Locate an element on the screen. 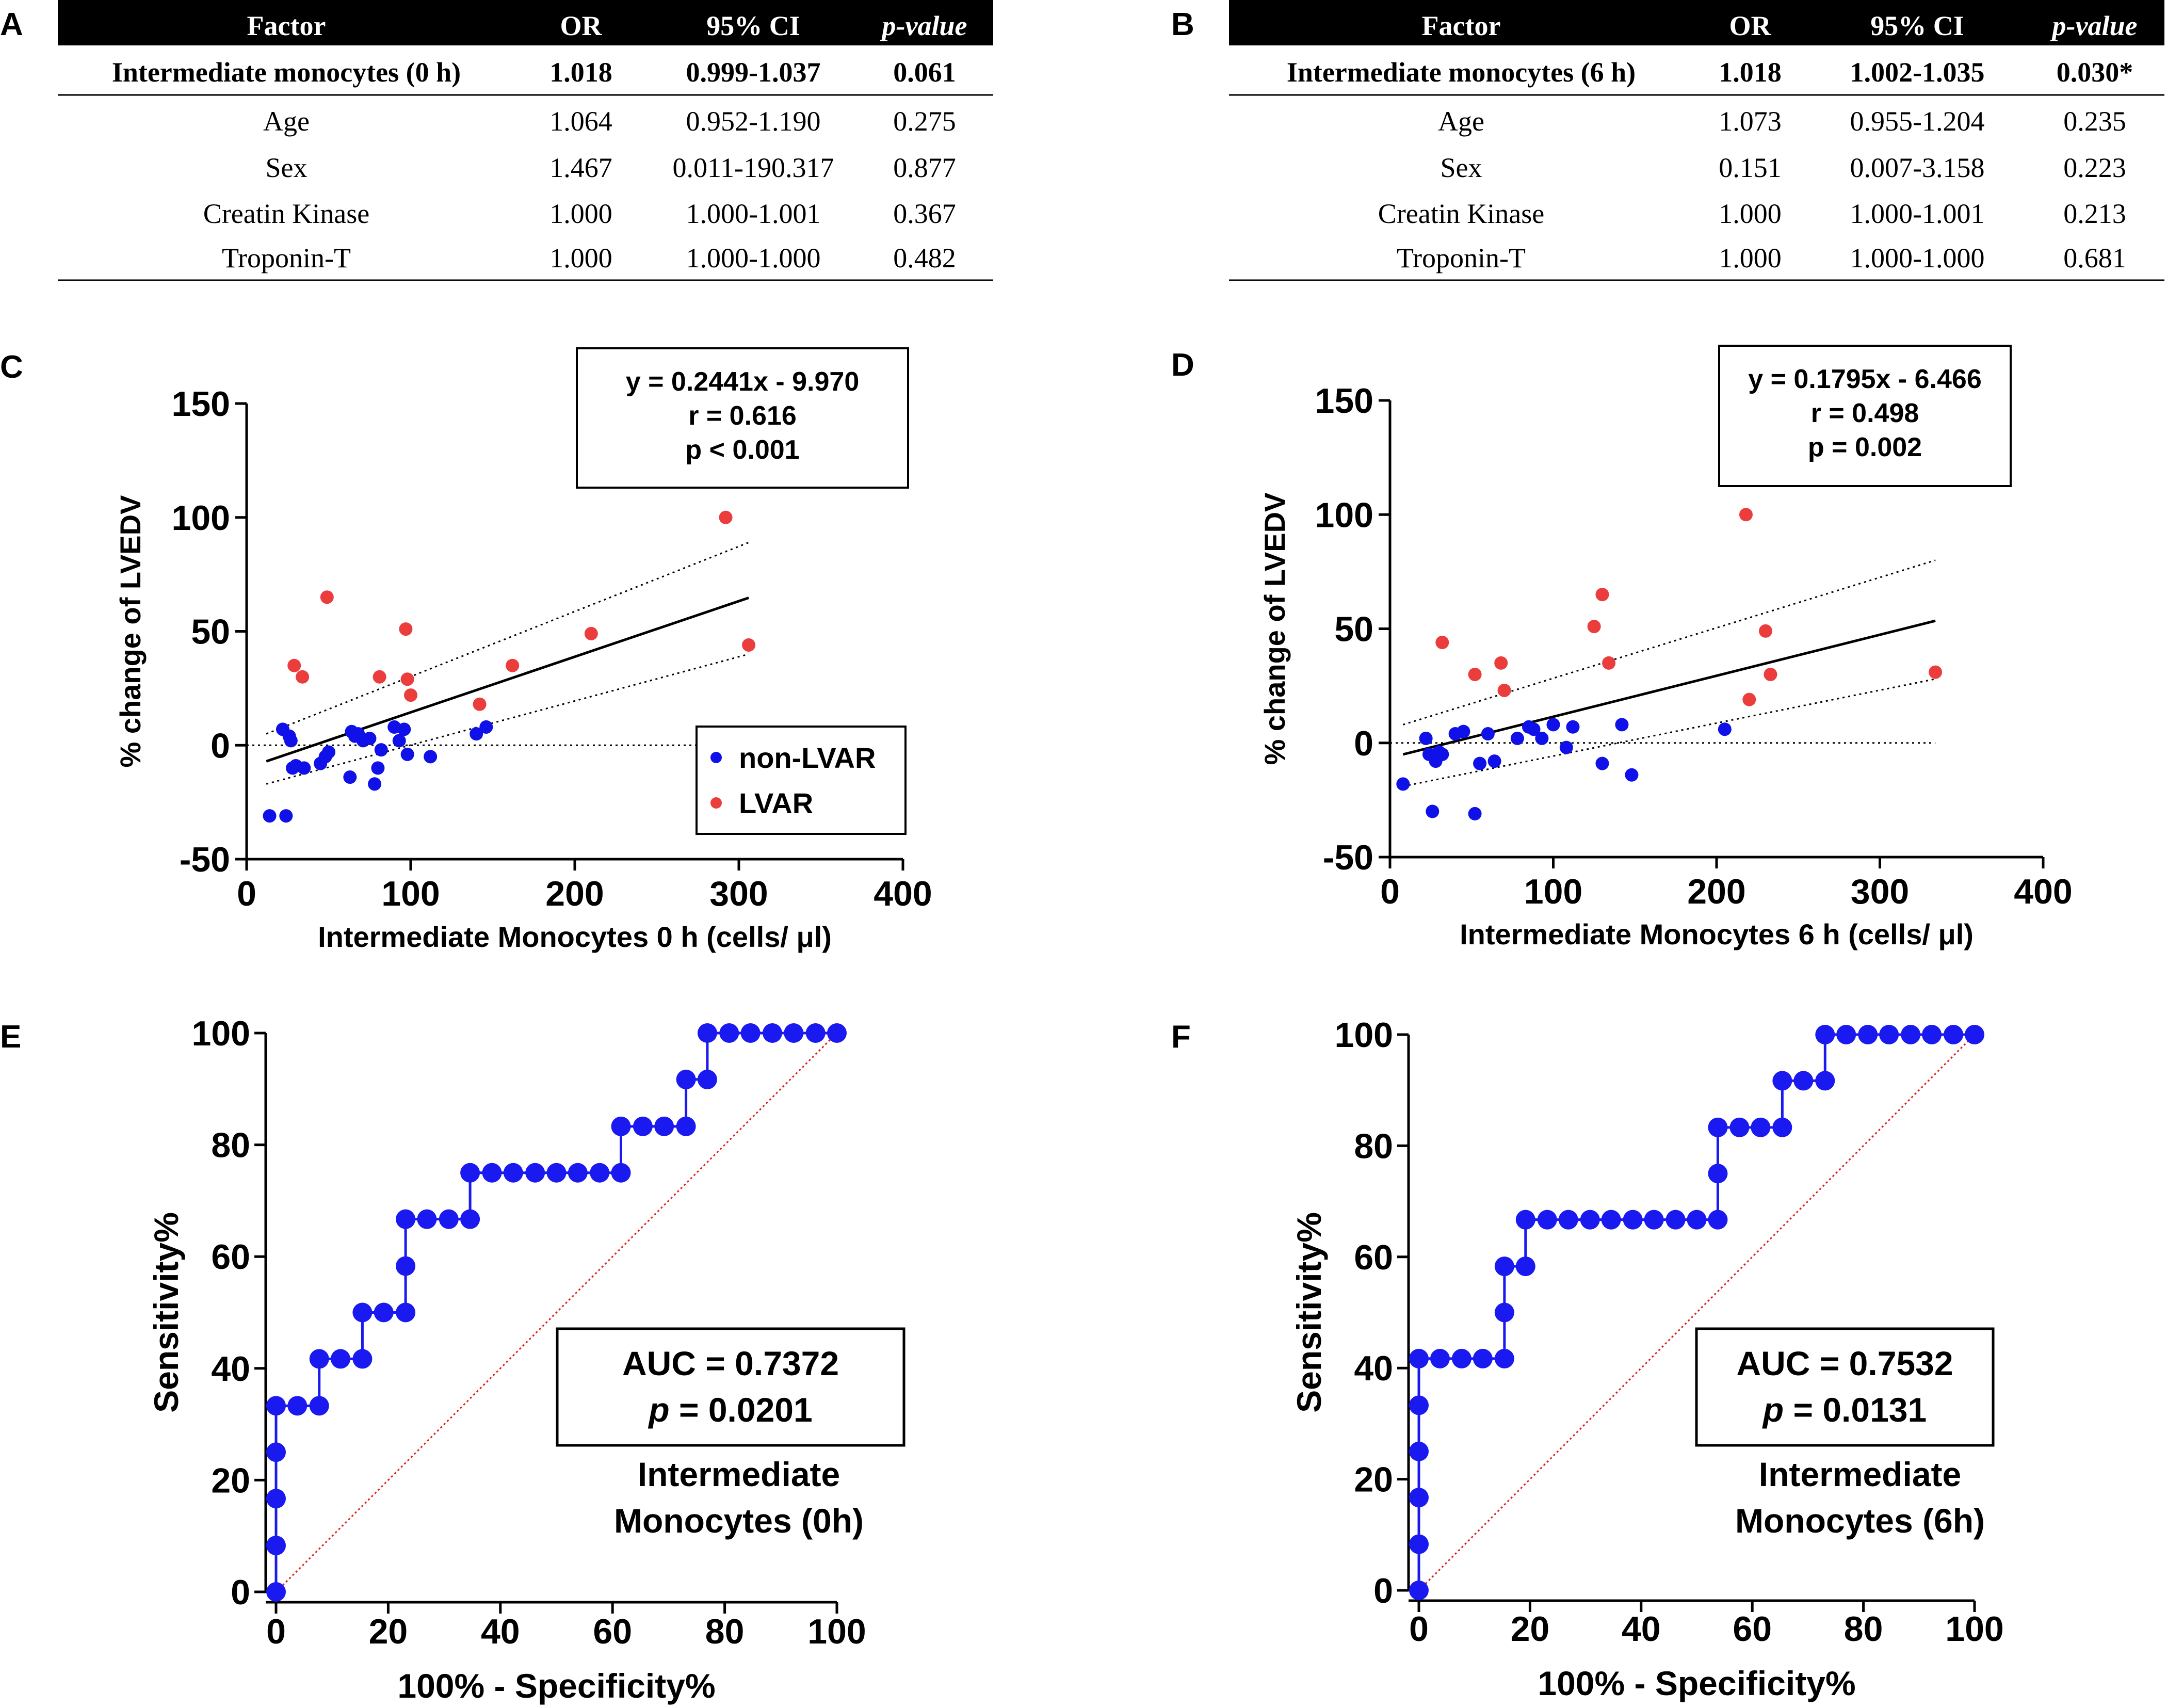 This screenshot has height=1708, width=2167. table-cell: Age is located at coordinates (286, 121).